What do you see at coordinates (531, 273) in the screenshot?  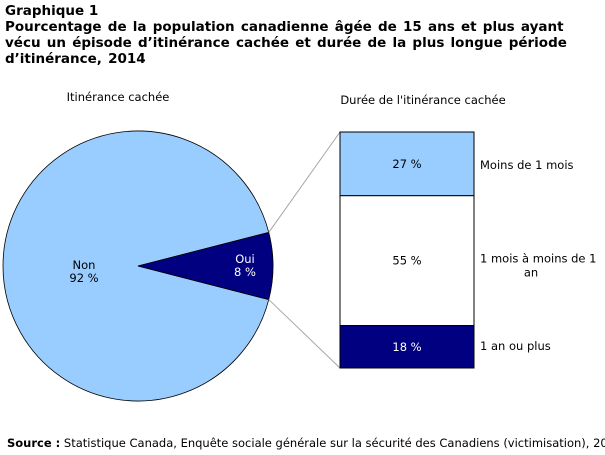 I see `bar-category-label-2b: an` at bounding box center [531, 273].